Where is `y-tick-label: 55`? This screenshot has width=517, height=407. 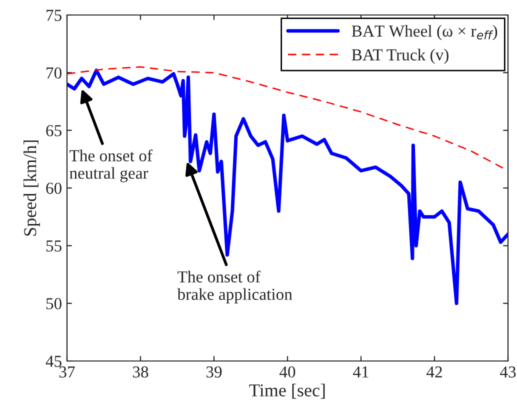 y-tick-label: 55 is located at coordinates (54, 246).